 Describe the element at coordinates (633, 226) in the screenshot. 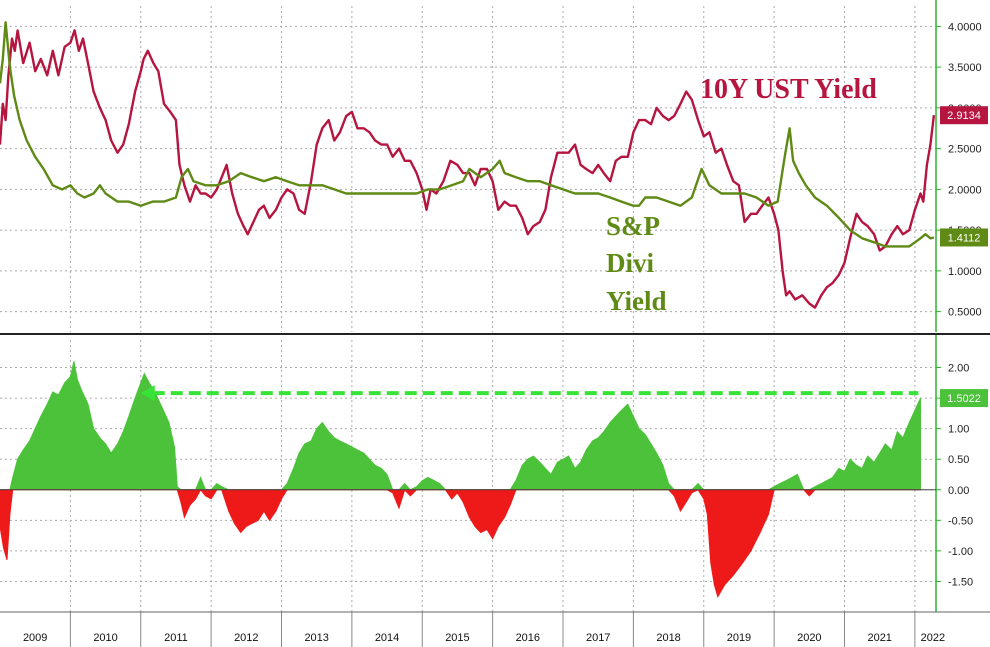

I see `divi-yield-annotation-line-1: S&P` at that location.